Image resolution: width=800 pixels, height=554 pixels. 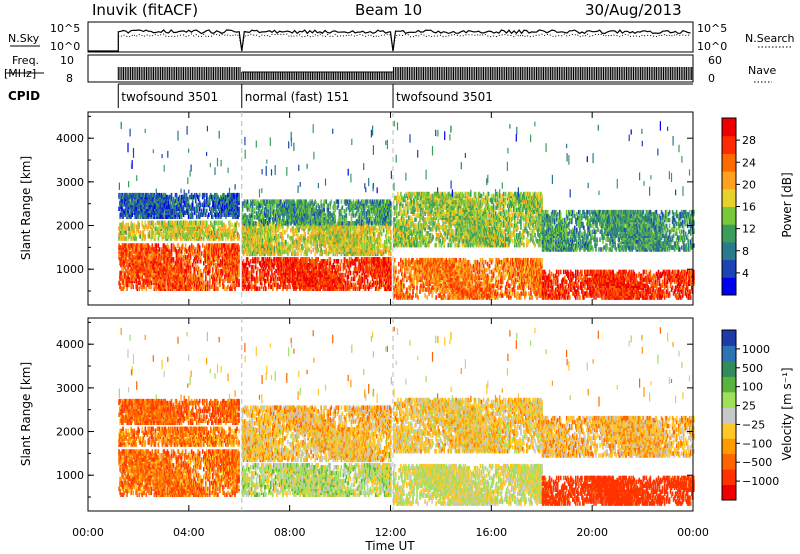 I want to click on nsky-bottom-tick: 10^0, so click(x=65, y=46).